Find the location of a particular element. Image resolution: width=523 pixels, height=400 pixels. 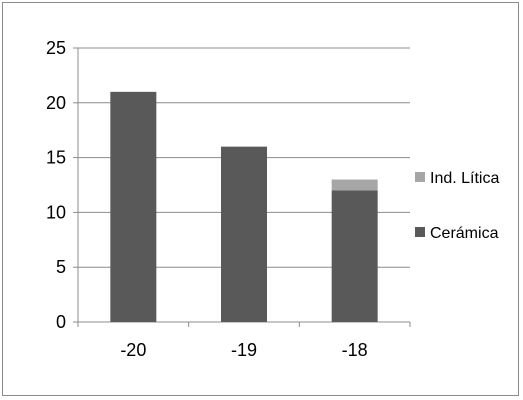

y-tick-label: 20 is located at coordinates (56, 103).